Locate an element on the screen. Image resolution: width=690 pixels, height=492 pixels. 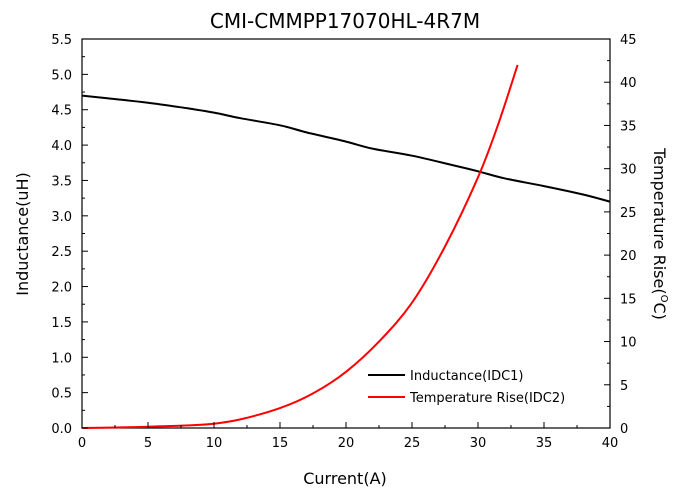
x-tick-label: 35 is located at coordinates (544, 443).